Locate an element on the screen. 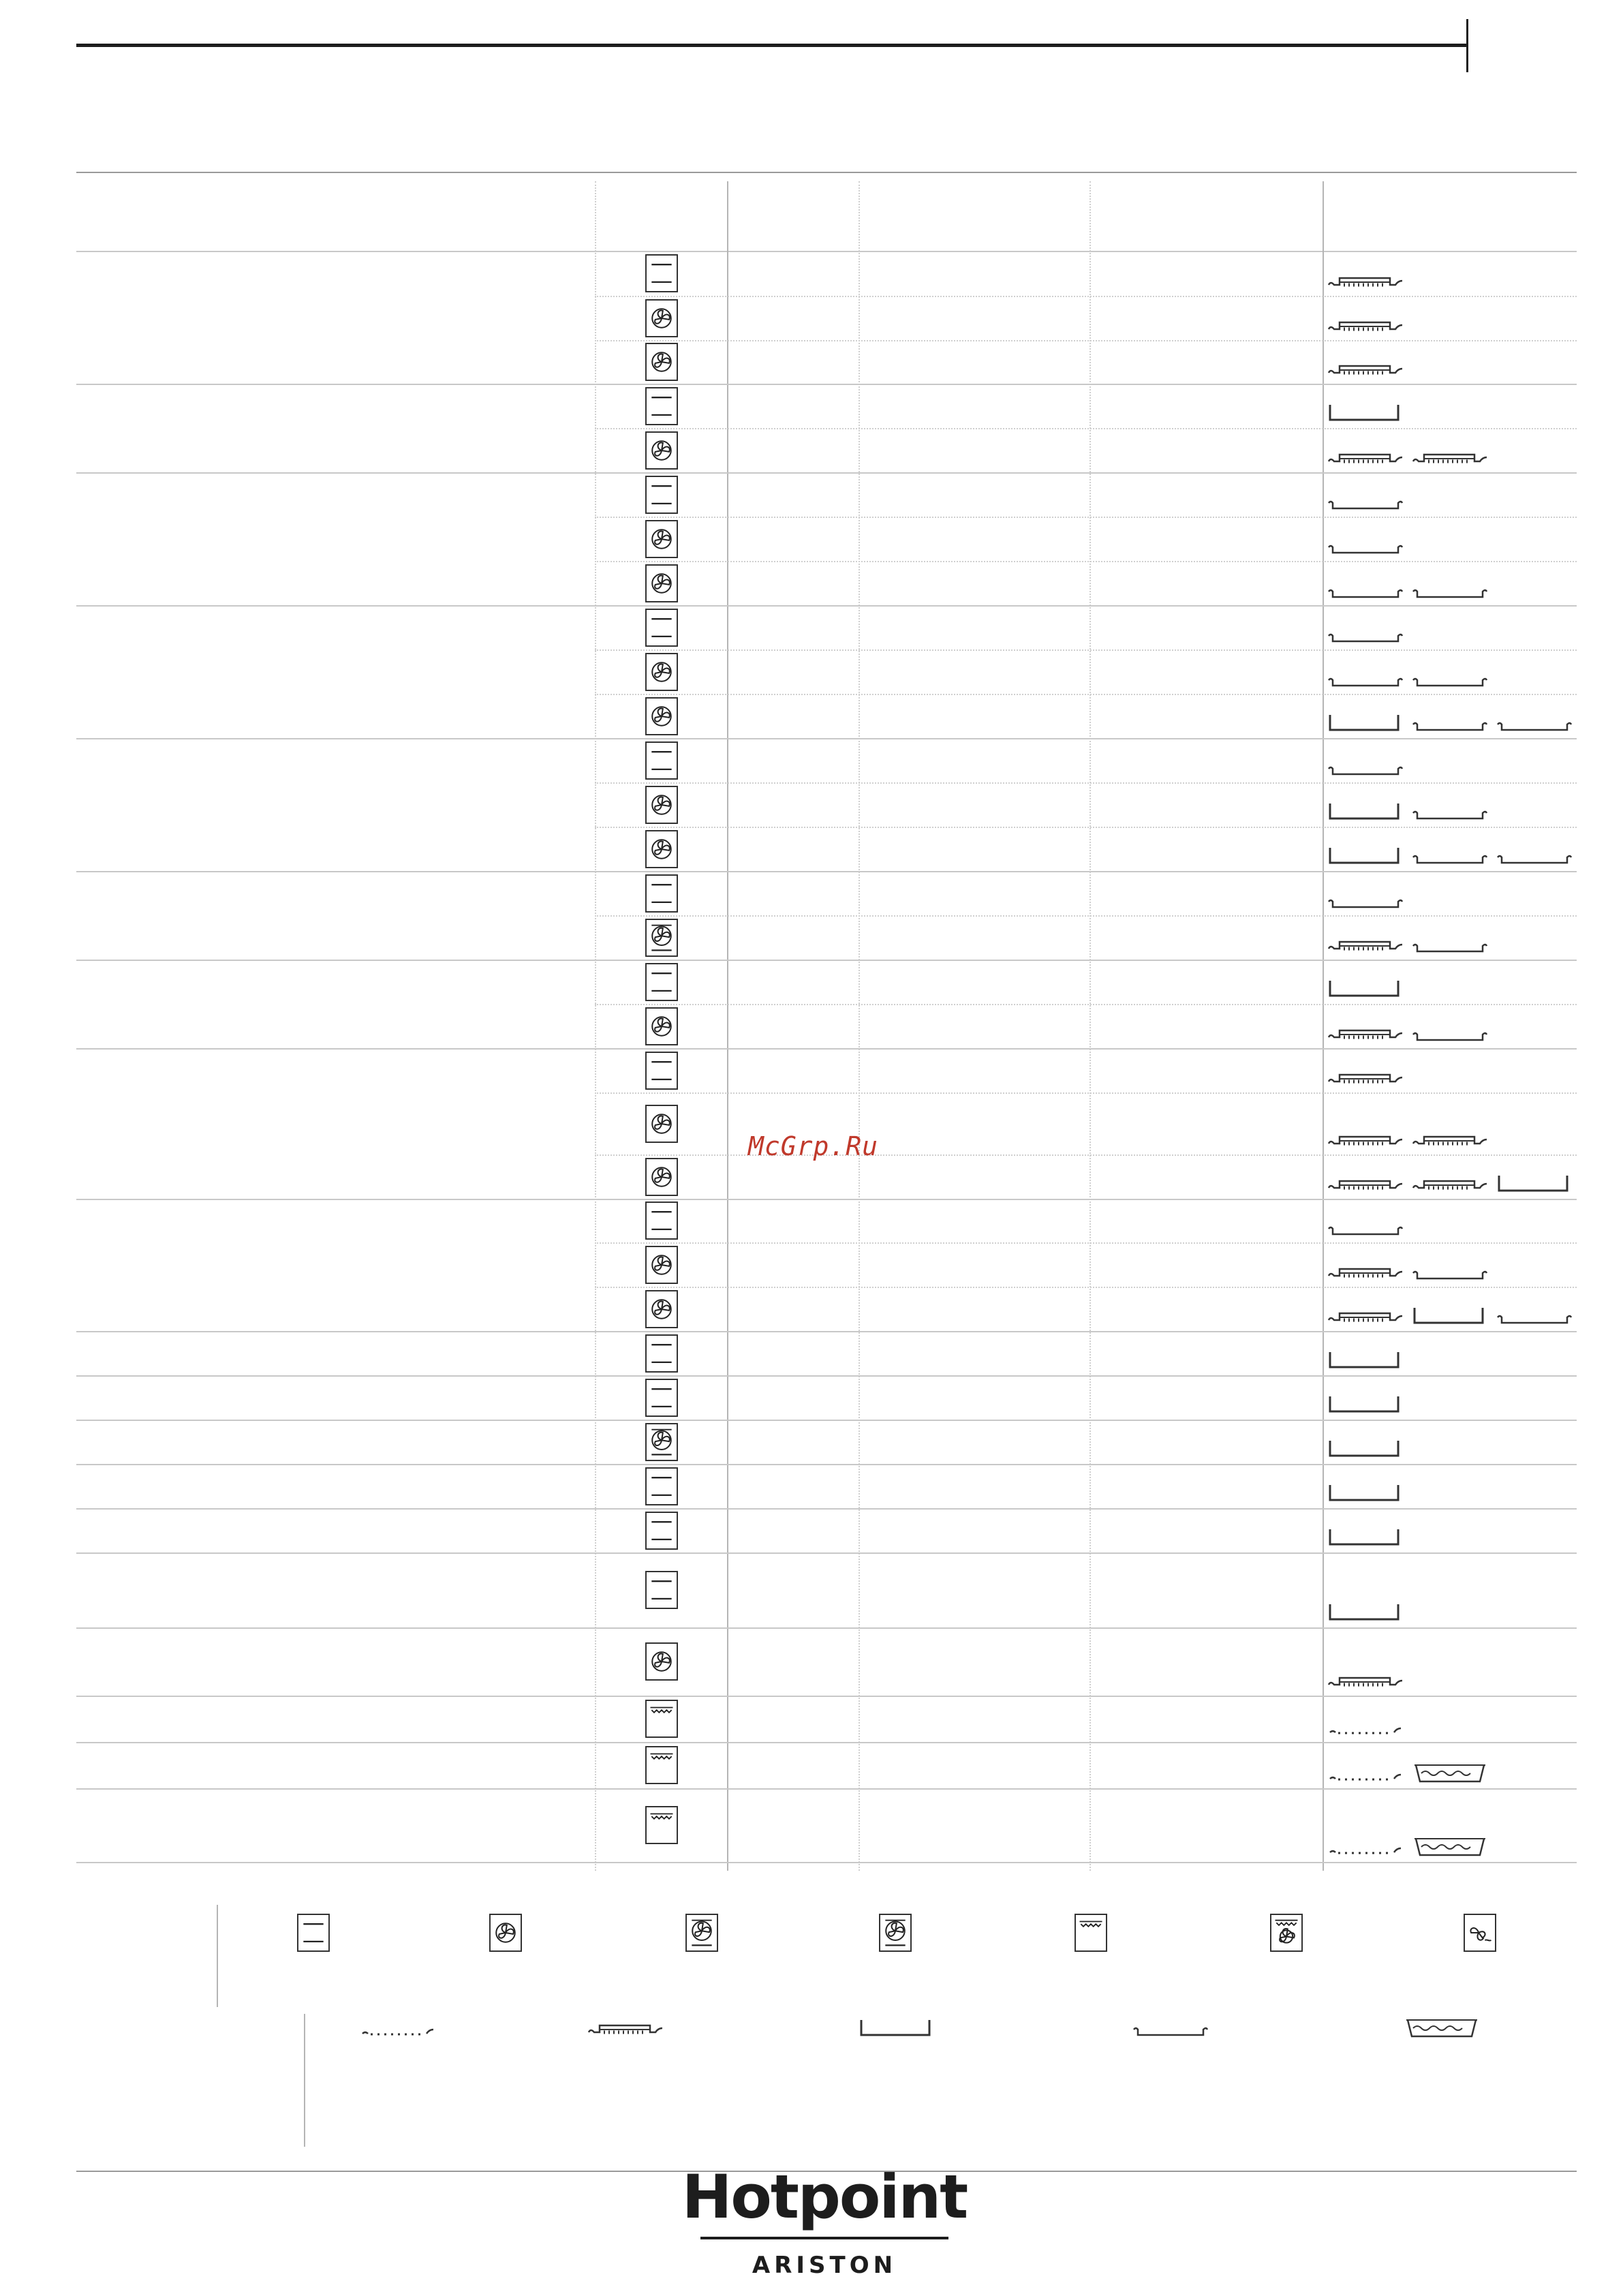 This screenshot has width=1623, height=2296. legend-baking-tray-icon is located at coordinates (625, 2028).